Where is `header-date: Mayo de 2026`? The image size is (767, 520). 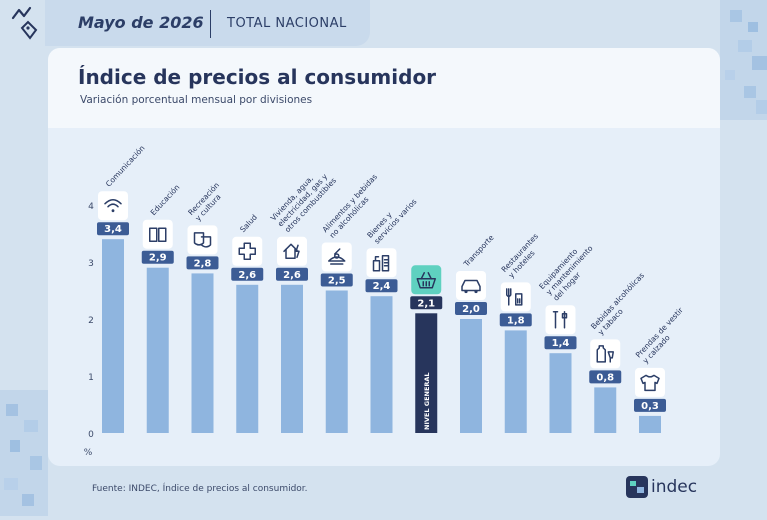
header-date: Mayo de 2026 is located at coordinates (141, 22).